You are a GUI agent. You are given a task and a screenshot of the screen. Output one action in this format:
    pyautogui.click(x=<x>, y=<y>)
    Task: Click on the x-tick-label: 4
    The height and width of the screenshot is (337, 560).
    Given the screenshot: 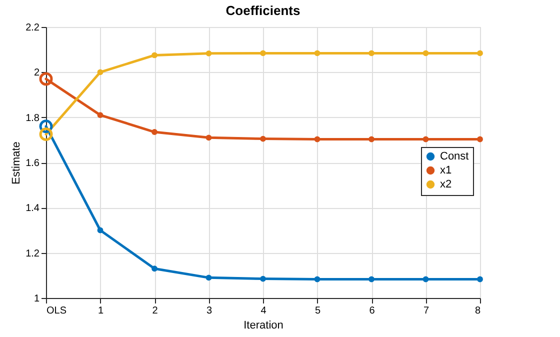 What is the action you would take?
    pyautogui.click(x=263, y=311)
    